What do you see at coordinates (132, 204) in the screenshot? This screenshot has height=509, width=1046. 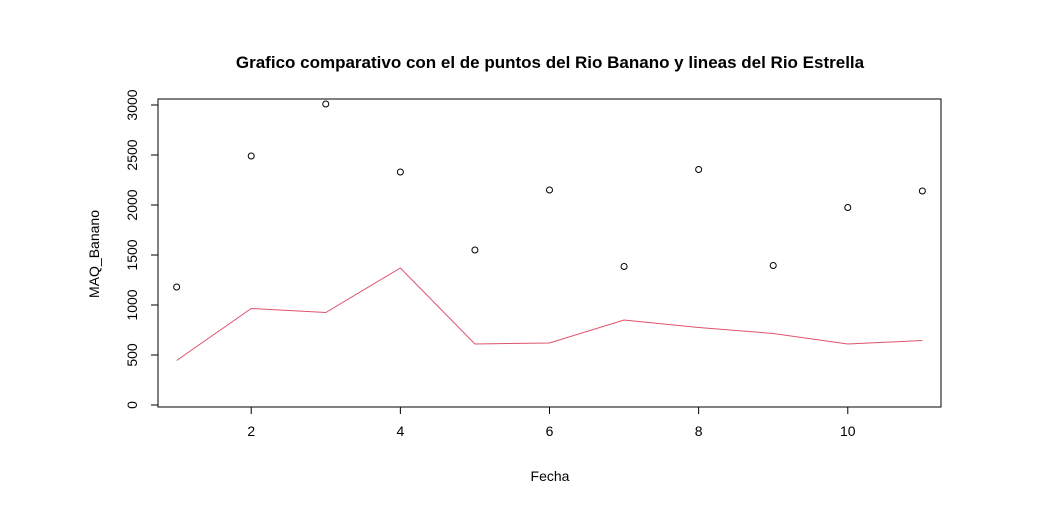 I see `y-tick-label: 2000` at bounding box center [132, 204].